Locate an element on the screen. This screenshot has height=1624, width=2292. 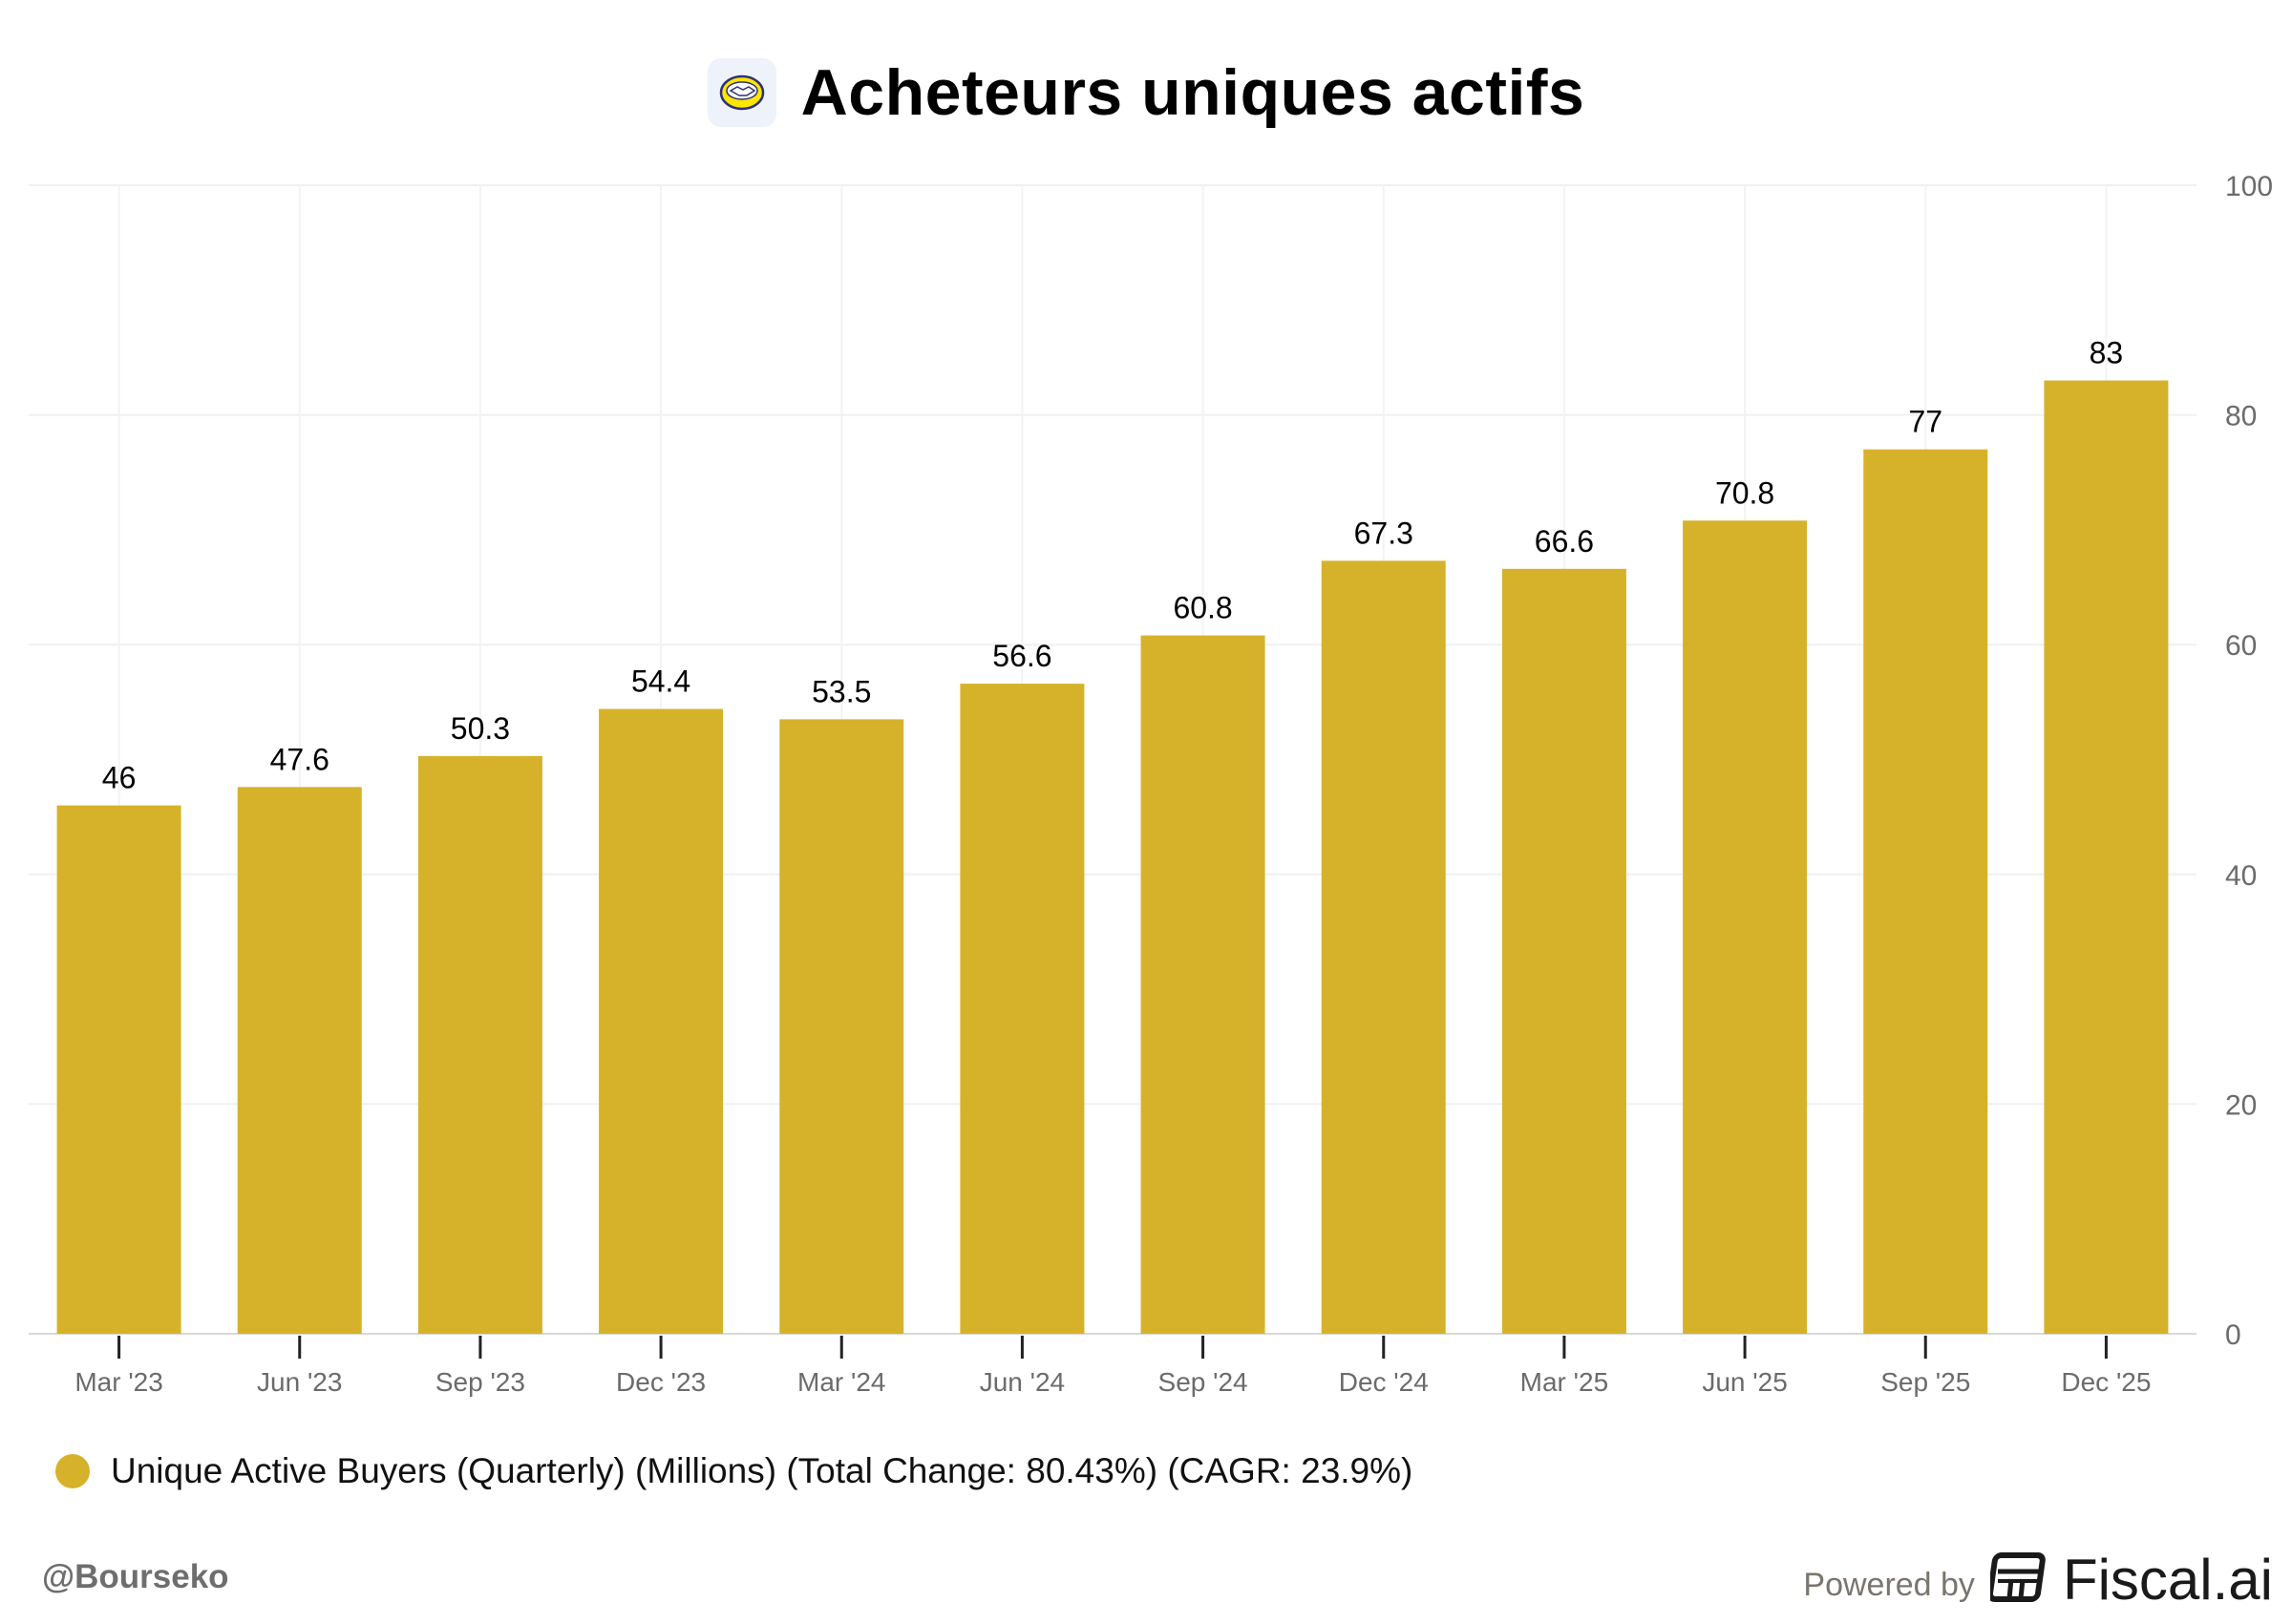
x-tick-label: Dec '23 is located at coordinates (661, 1382).